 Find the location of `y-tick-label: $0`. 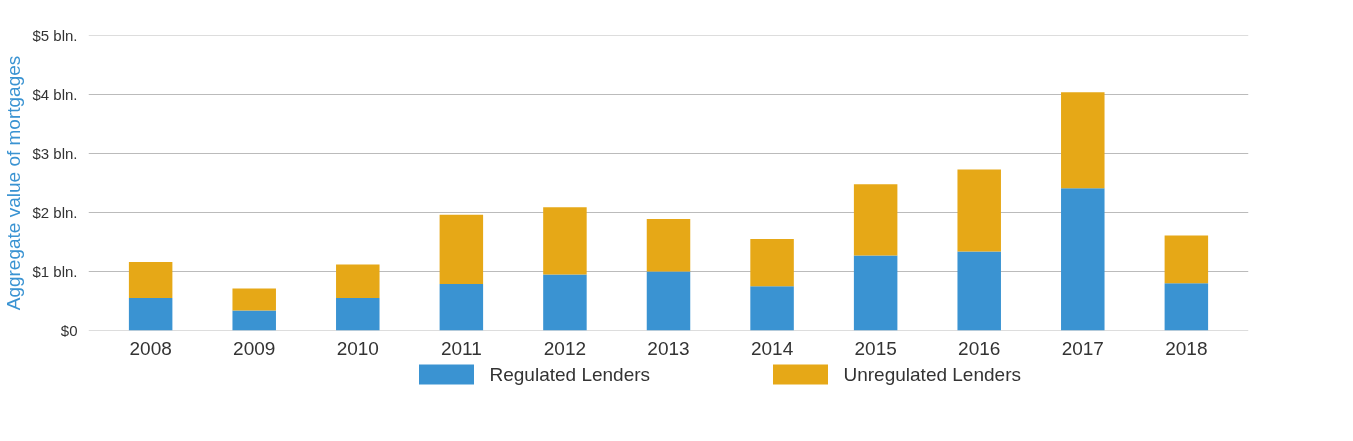

y-tick-label: $0 is located at coordinates (69, 330).